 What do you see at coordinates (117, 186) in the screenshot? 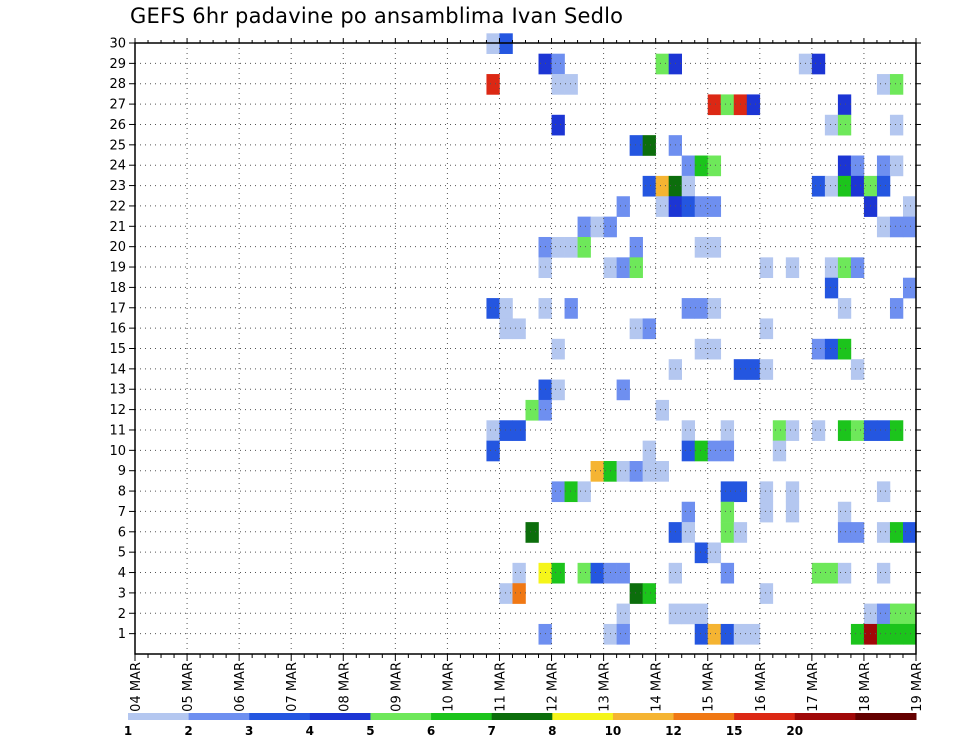
I see `y-tick-label: 23` at bounding box center [117, 186].